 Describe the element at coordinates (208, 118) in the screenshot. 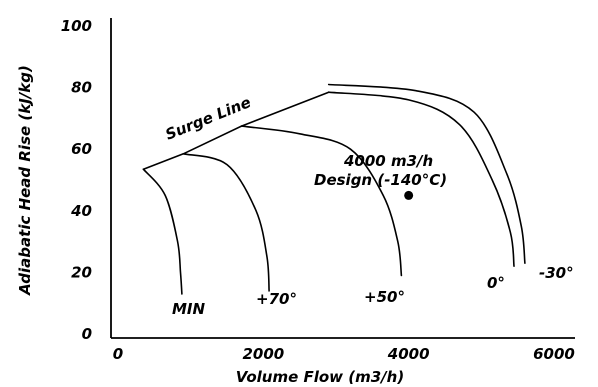

I see `surge-line-label: Surge Line` at that location.